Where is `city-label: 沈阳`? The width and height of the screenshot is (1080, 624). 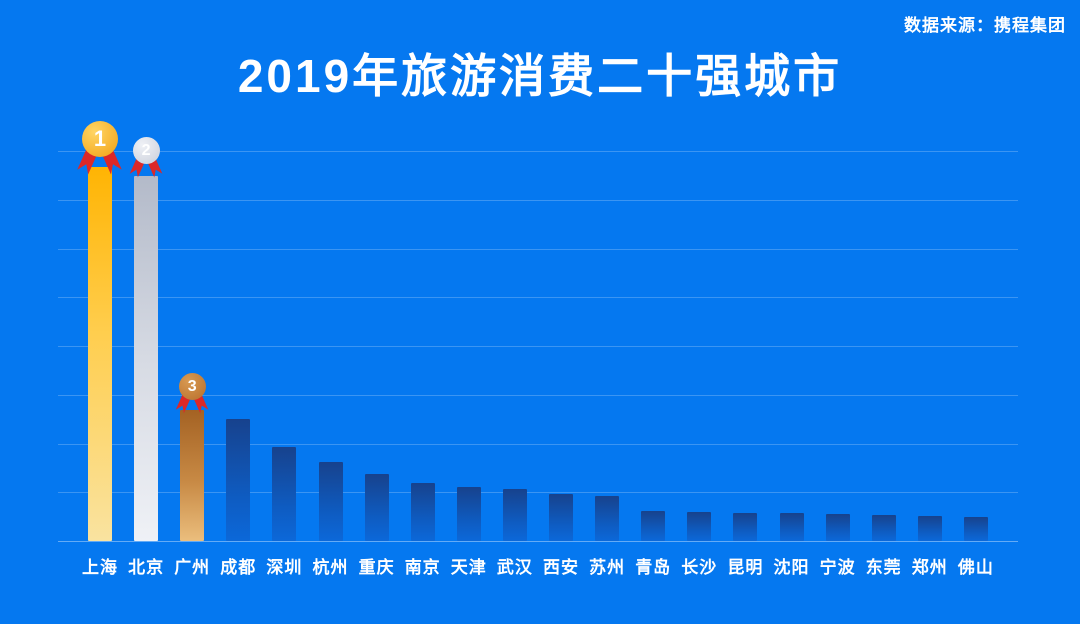 city-label: 沈阳 is located at coordinates (791, 567).